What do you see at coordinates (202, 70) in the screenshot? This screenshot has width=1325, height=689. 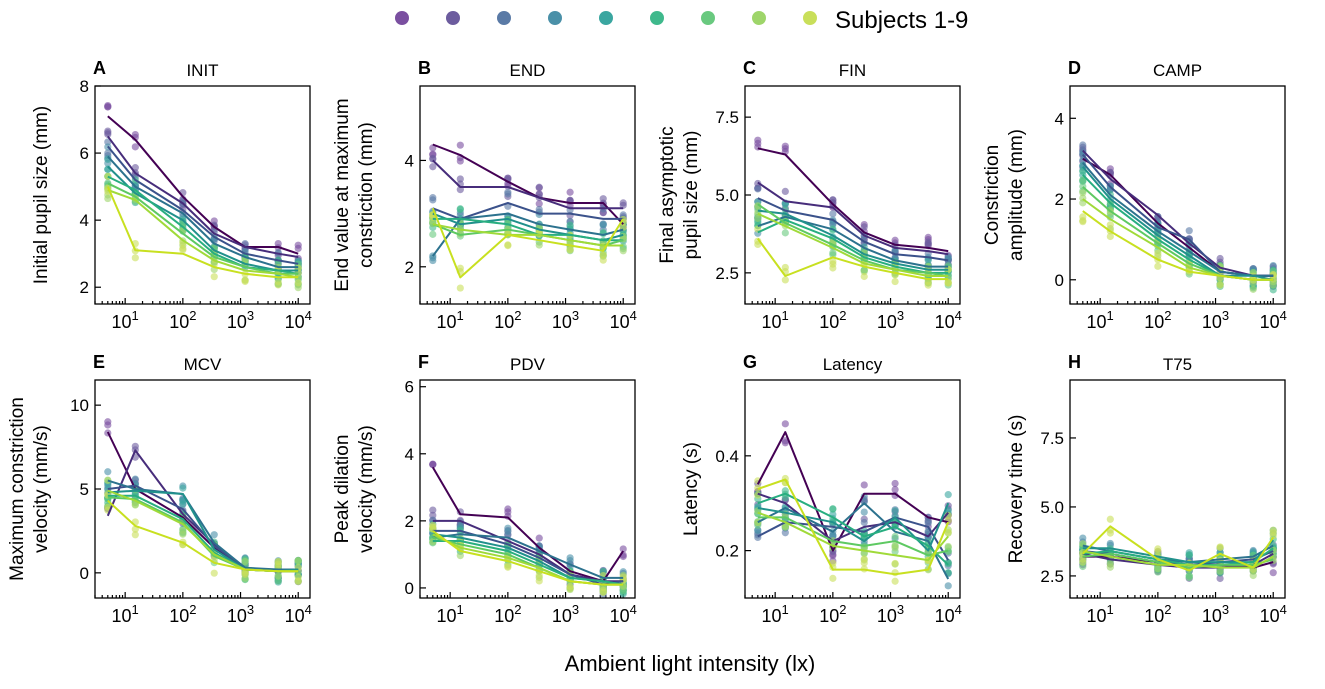 I see `panel-title: INIT` at bounding box center [202, 70].